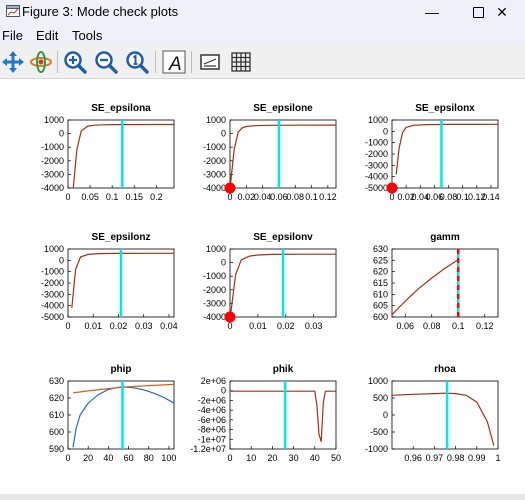  What do you see at coordinates (56, 449) in the screenshot?
I see `y-tick-label: 590` at bounding box center [56, 449].